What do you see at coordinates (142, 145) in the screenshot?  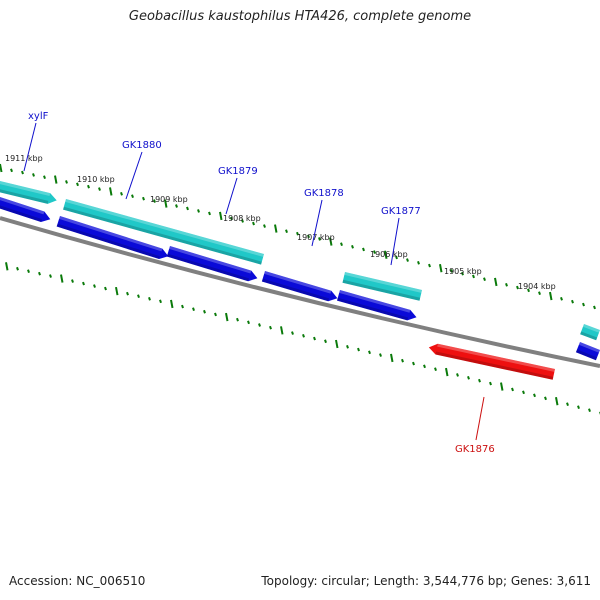 I see `gene-label: GK1880` at bounding box center [142, 145].